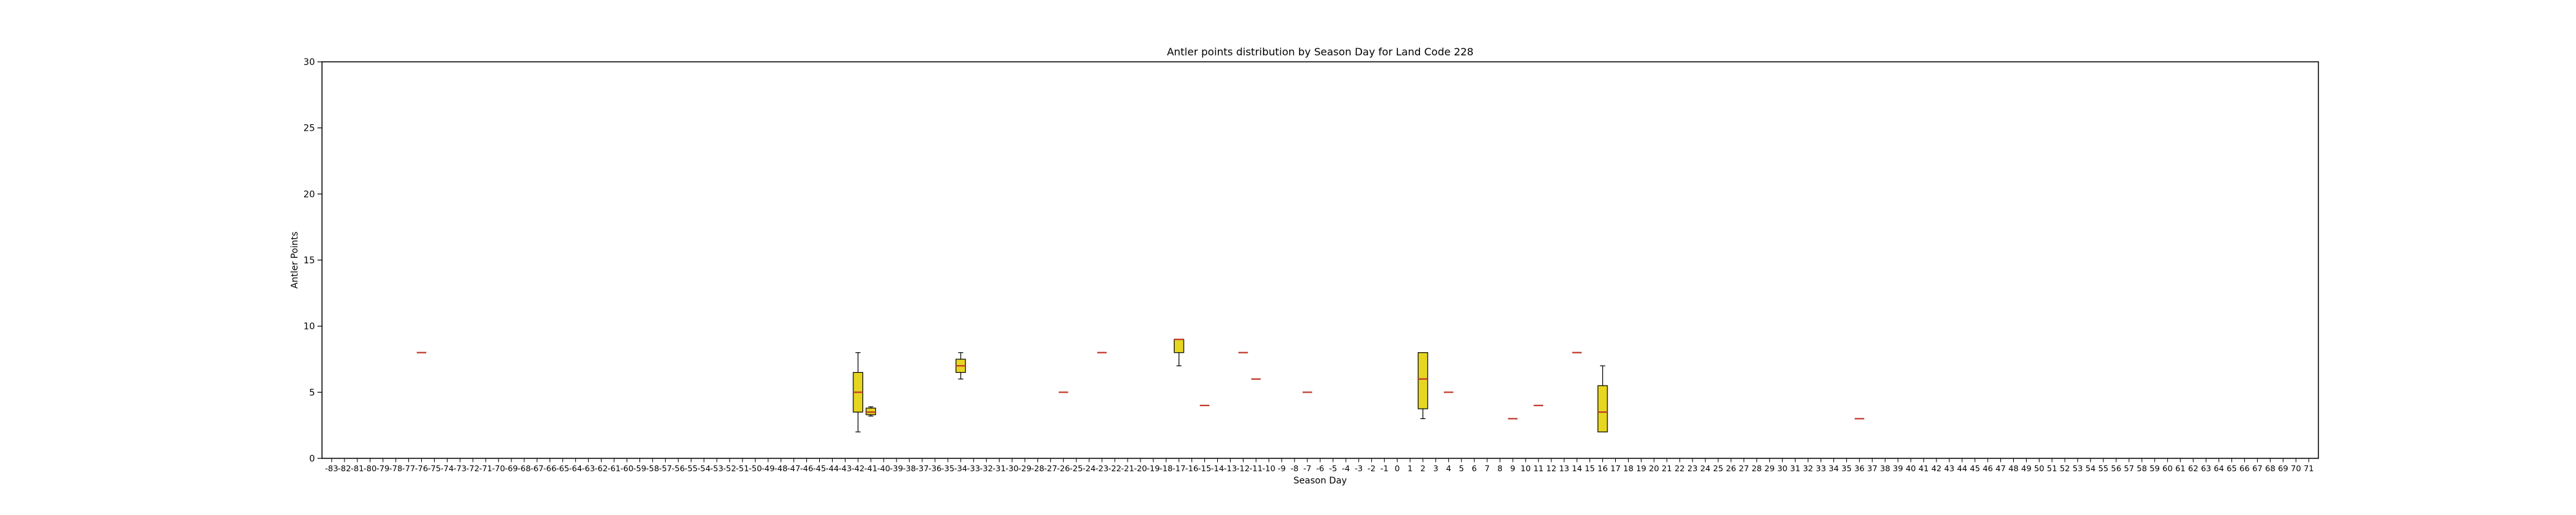 The height and width of the screenshot is (515, 2576). What do you see at coordinates (897, 468) in the screenshot?
I see `x-tick-label: -39` at bounding box center [897, 468].